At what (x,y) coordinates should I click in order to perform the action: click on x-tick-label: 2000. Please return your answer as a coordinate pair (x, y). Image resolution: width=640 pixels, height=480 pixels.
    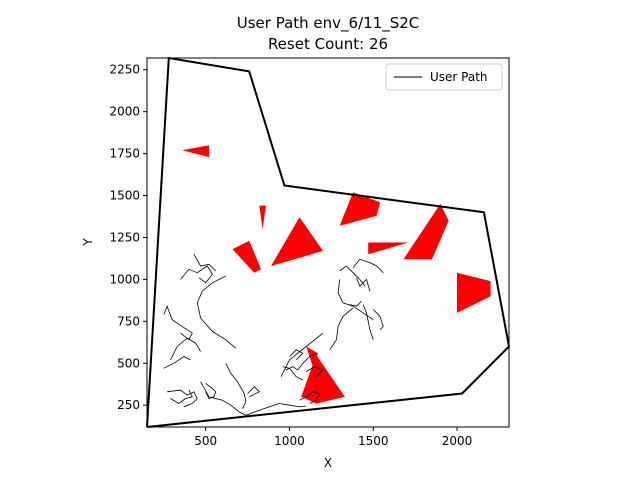
    Looking at the image, I should click on (457, 441).